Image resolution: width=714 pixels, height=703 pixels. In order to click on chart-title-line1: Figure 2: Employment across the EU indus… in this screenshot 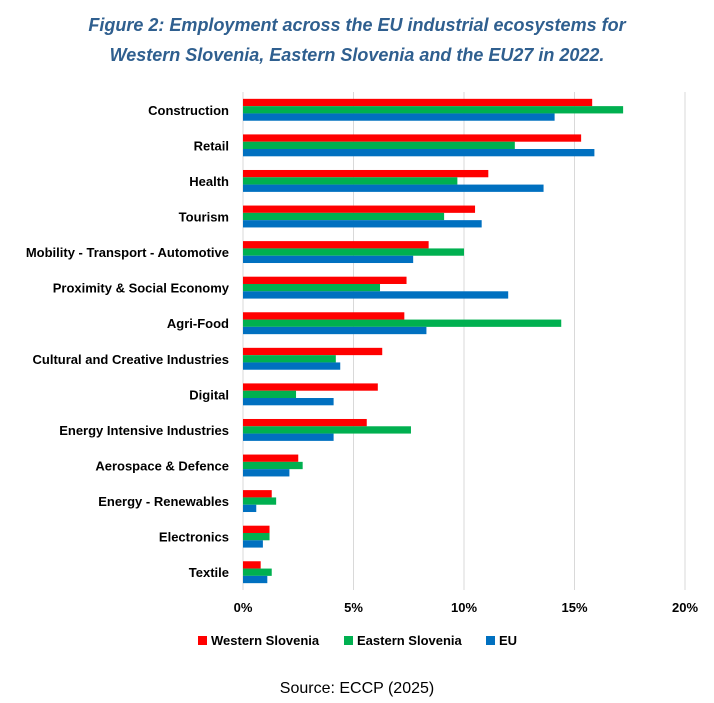, I will do `click(357, 25)`.